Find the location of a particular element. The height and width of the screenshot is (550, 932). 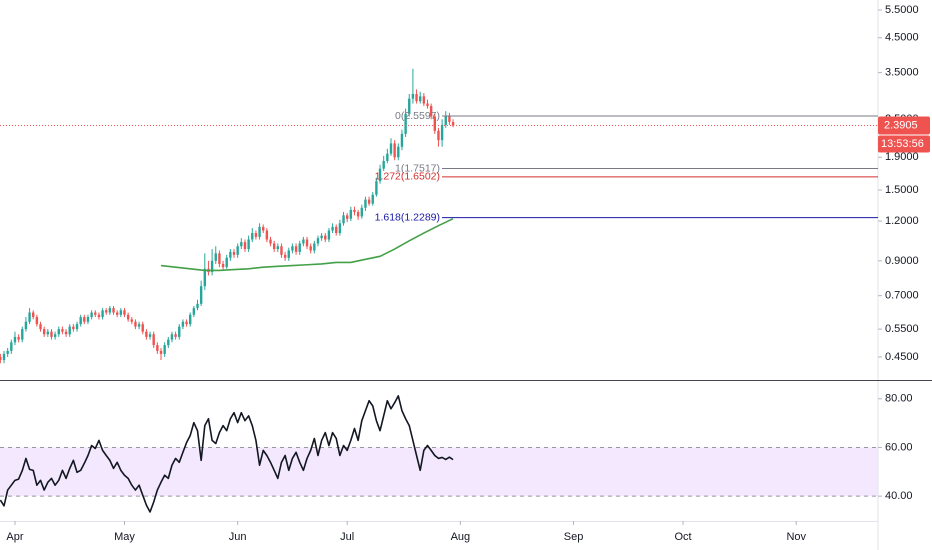

last-price-box is located at coordinates (904, 125).